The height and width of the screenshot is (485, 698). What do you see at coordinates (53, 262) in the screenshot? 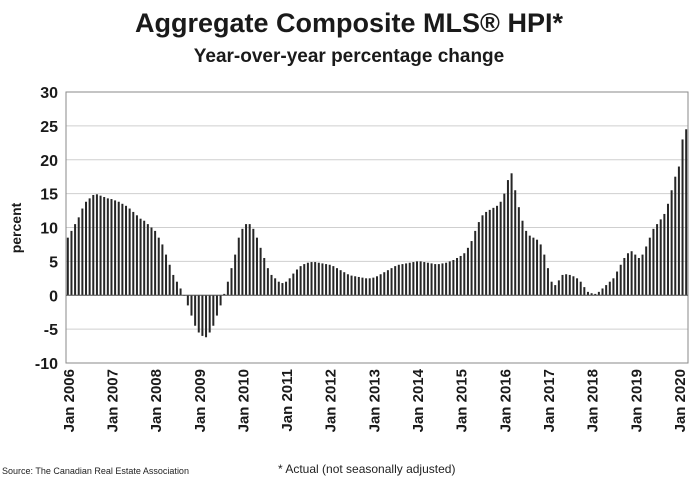
I see `y-tick-label: 5` at bounding box center [53, 262].